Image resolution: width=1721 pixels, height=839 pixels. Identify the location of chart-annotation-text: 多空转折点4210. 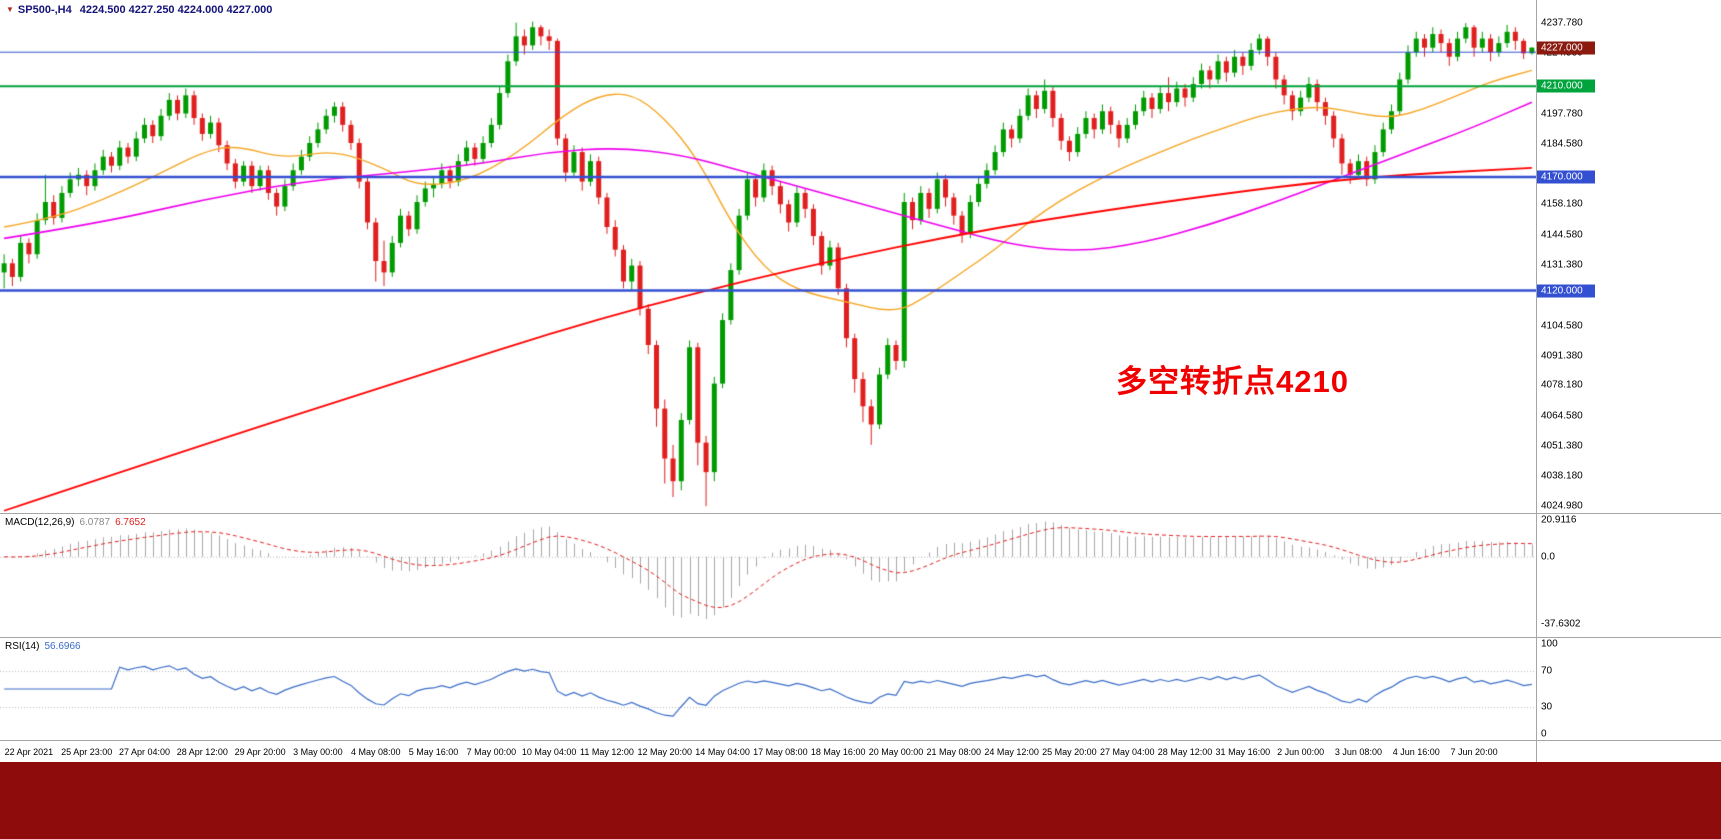
(1232, 381).